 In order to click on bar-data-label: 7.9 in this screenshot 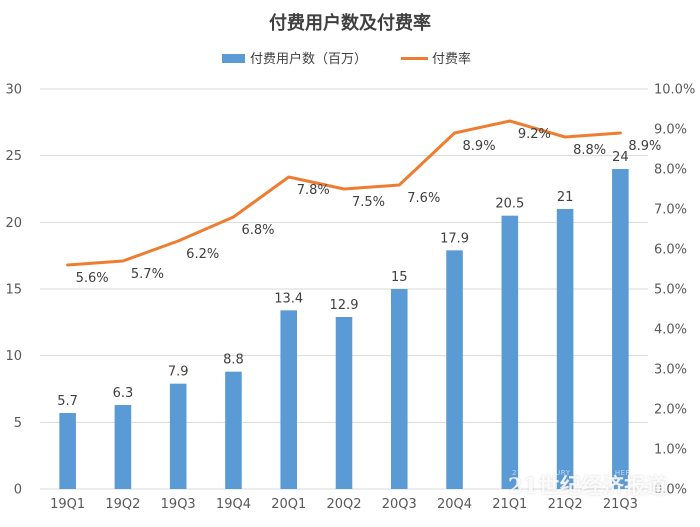, I will do `click(178, 372)`.